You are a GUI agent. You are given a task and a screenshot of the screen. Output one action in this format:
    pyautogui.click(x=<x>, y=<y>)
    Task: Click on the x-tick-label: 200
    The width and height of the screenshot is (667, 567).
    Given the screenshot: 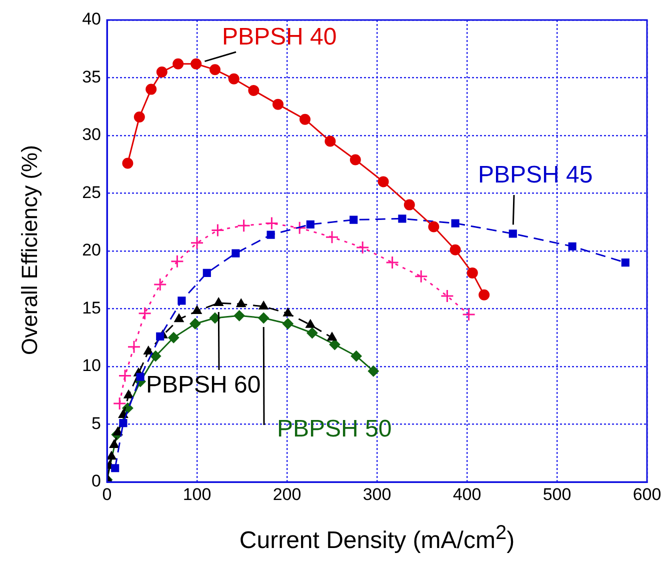 What is the action you would take?
    pyautogui.click(x=287, y=494)
    